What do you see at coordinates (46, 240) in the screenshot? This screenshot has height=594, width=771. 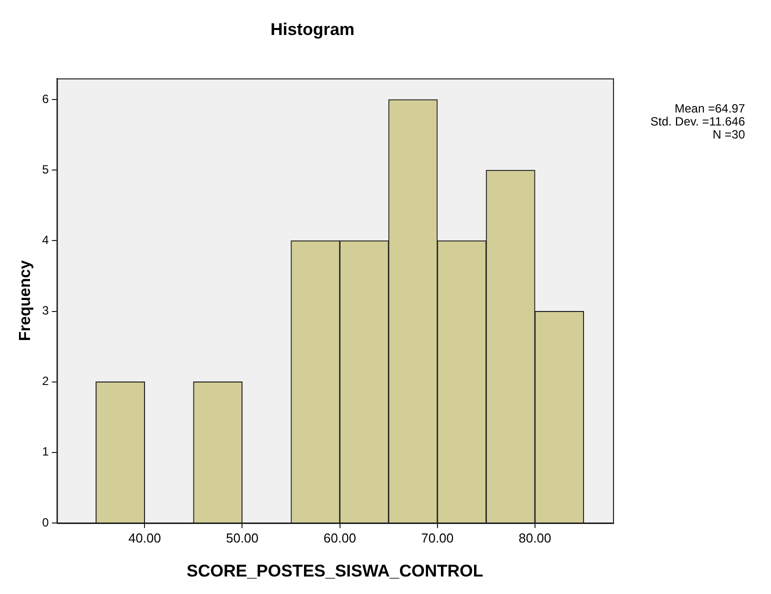 I see `y-tick-label: 4` at bounding box center [46, 240].